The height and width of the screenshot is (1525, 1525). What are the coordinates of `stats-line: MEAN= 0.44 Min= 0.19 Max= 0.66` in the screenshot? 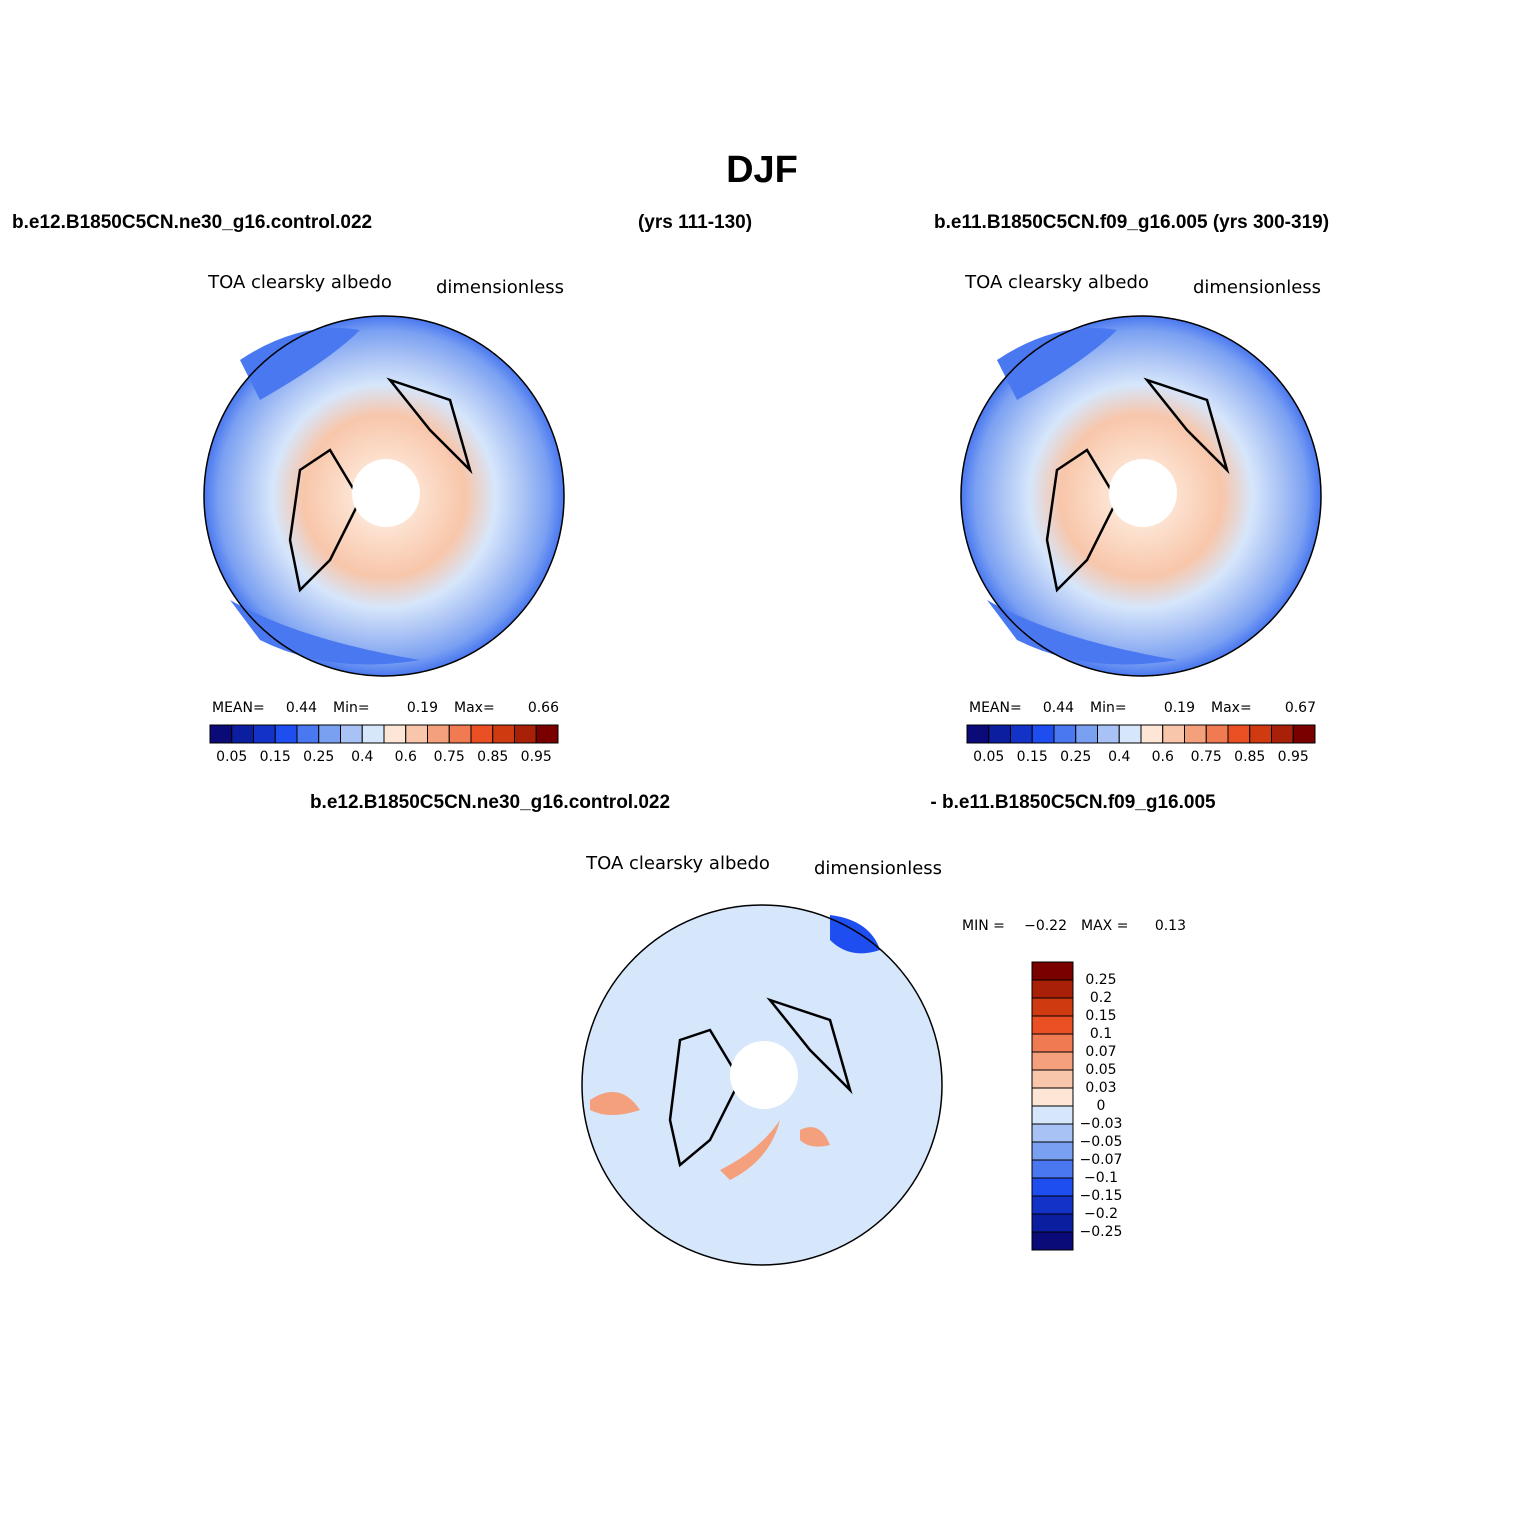 It's located at (385, 708).